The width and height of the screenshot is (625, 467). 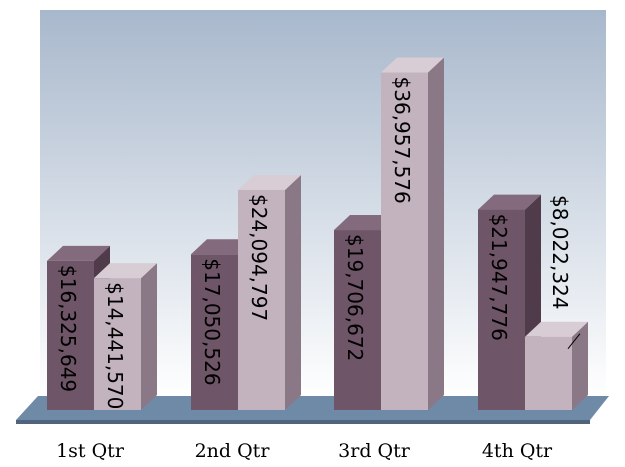 I want to click on category-label: 3rd Qtr, so click(x=374, y=451).